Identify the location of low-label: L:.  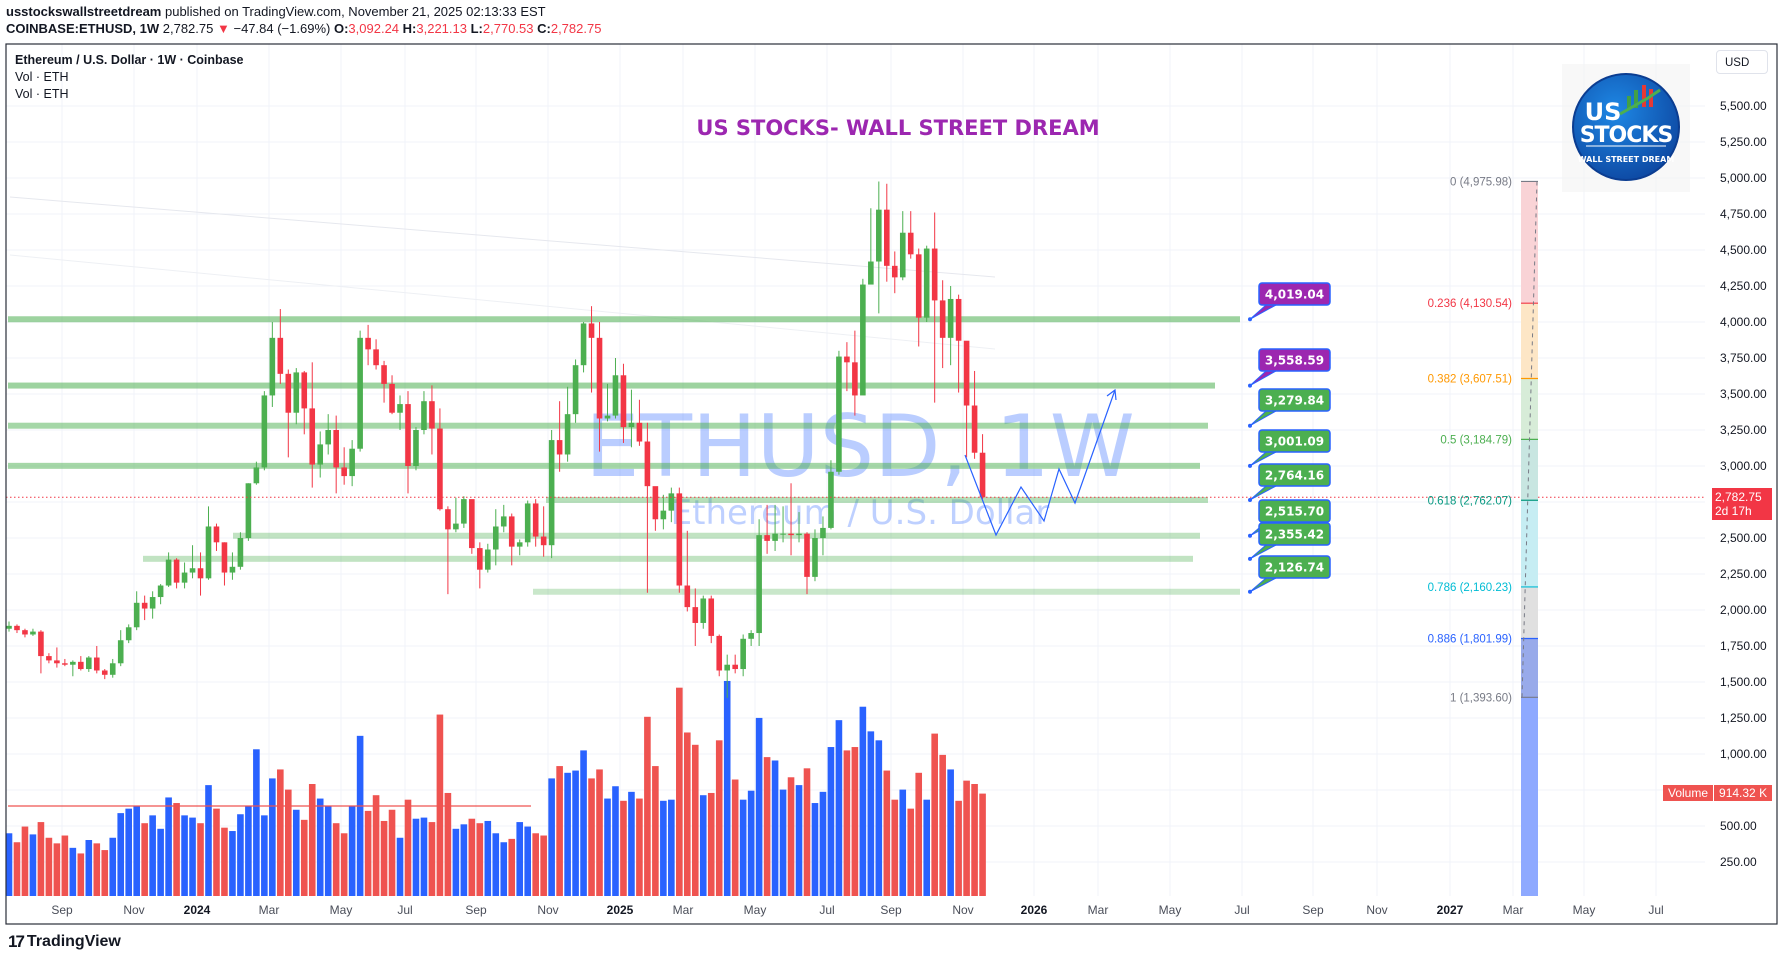
(476, 28).